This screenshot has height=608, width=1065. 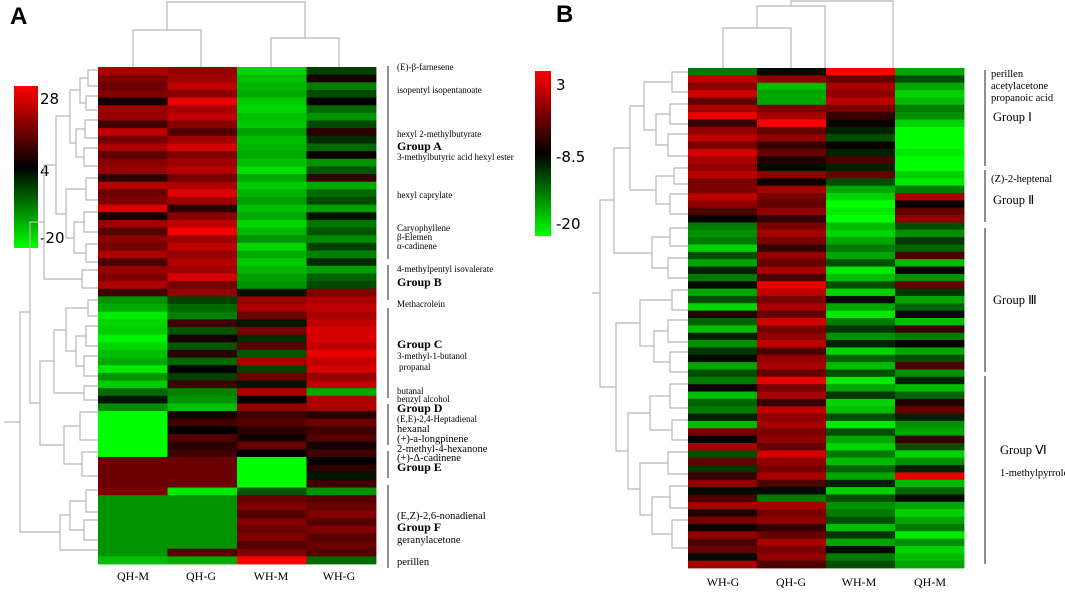 What do you see at coordinates (441, 516) in the screenshot?
I see `compound-label-a: (E,Z)-2,6-nonadienal` at bounding box center [441, 516].